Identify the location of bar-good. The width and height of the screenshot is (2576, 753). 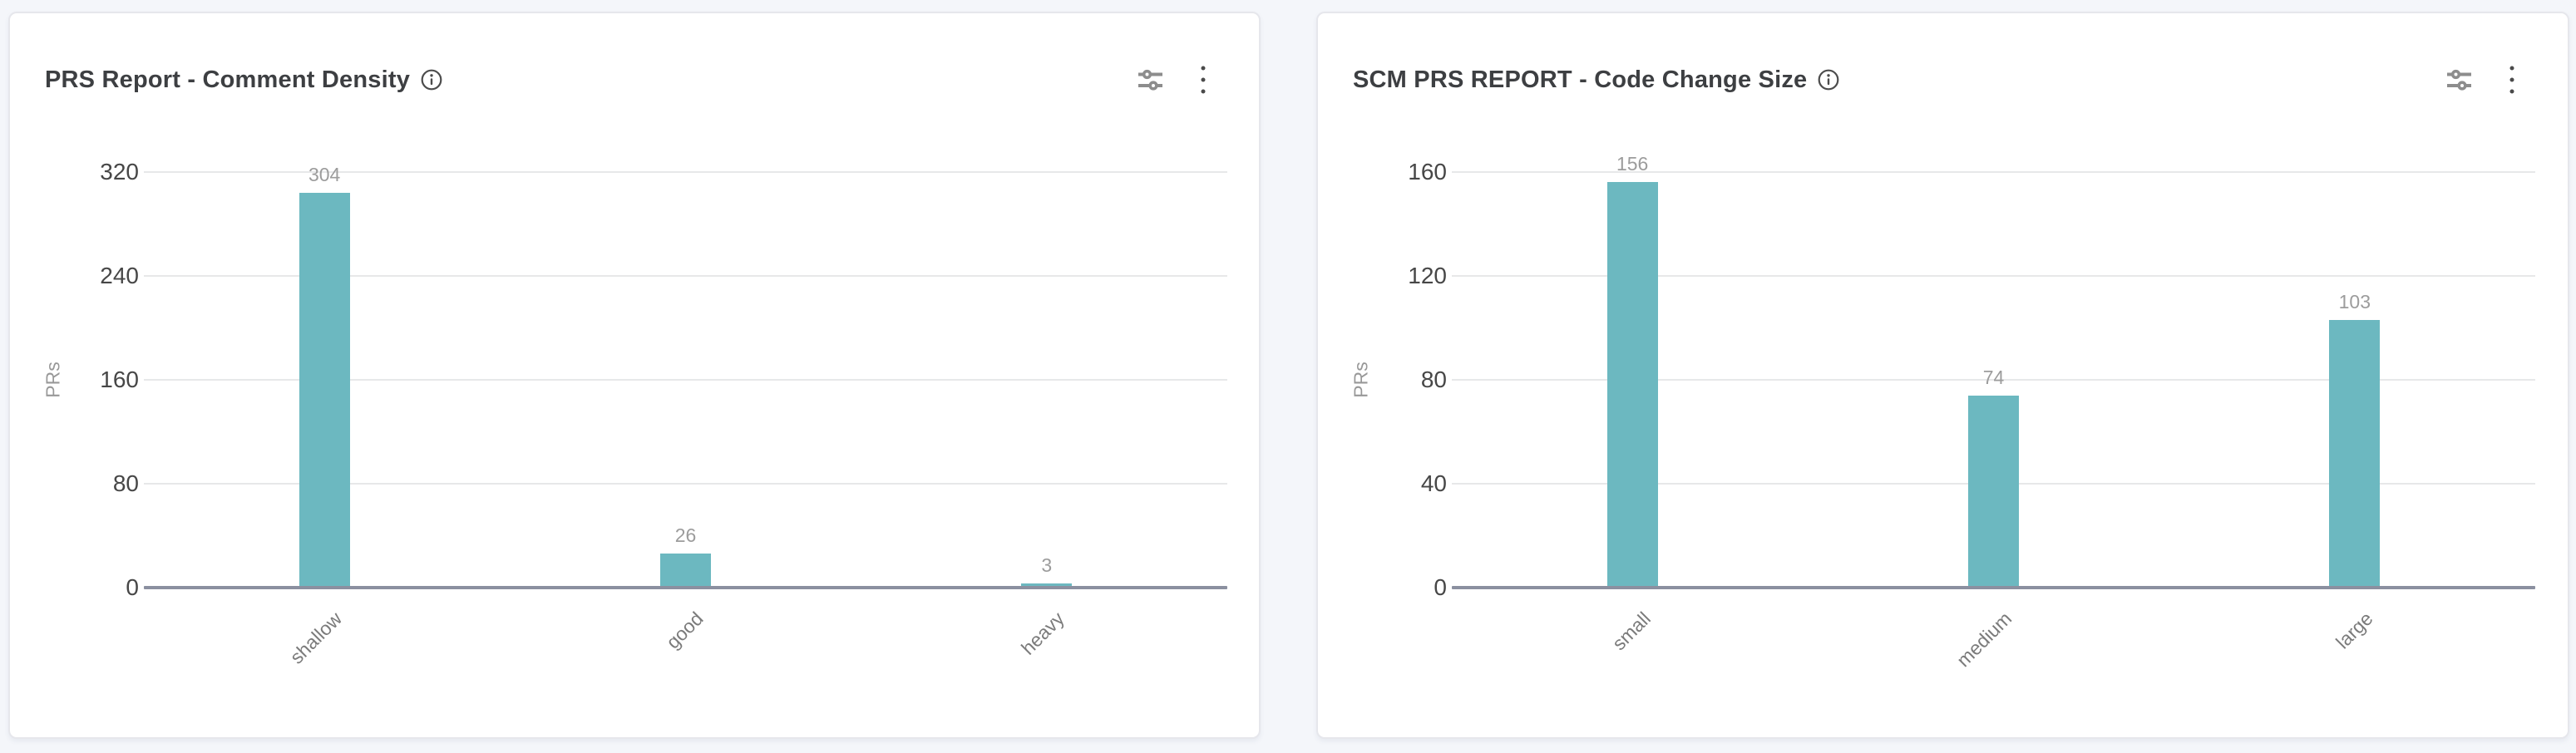
(685, 571).